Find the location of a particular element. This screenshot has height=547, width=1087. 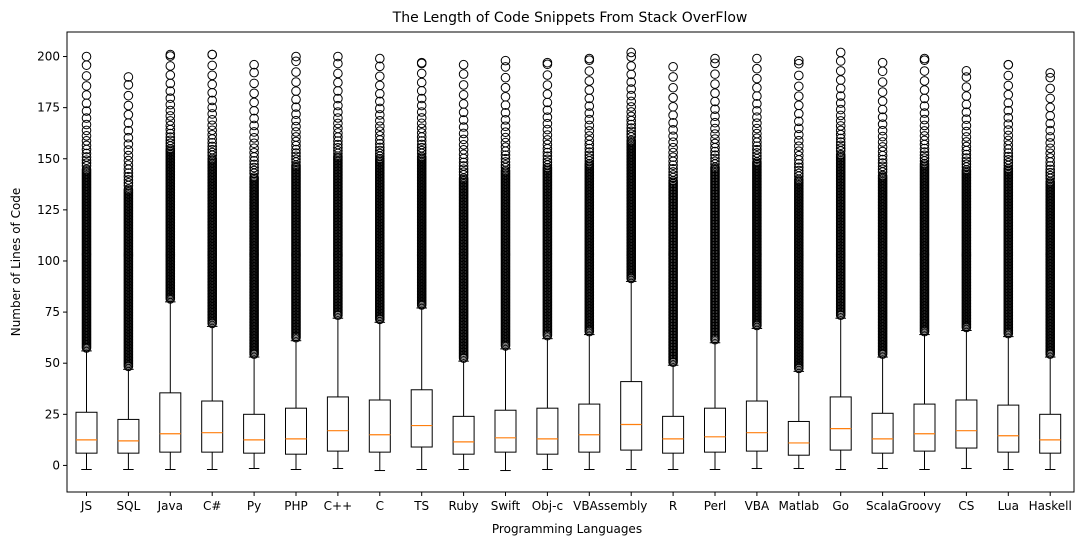

x-tick-label: Matlab is located at coordinates (798, 506).